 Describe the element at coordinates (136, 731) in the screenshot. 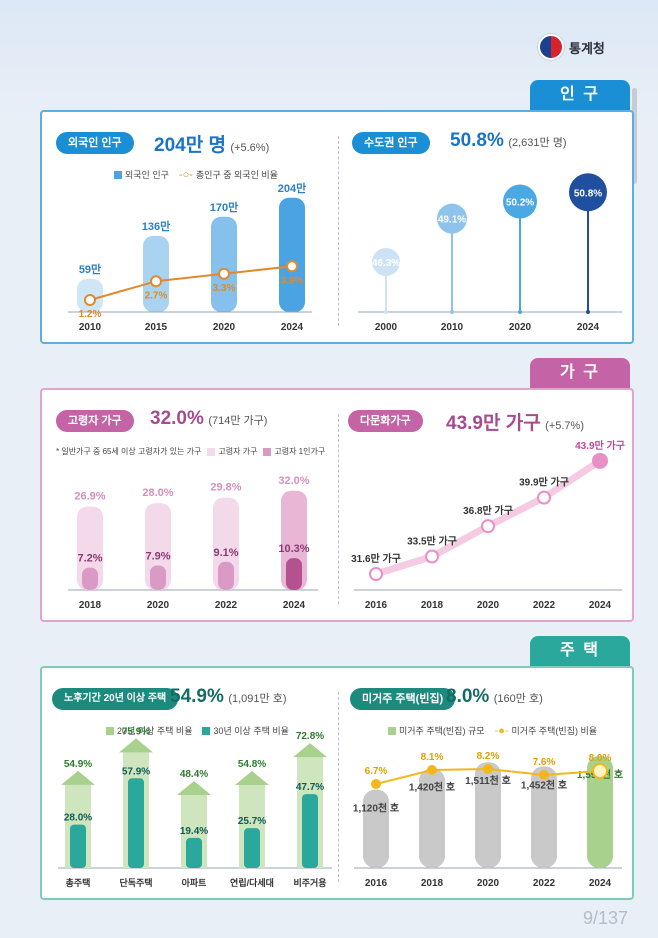

I see `old-housing-bar-label: 75.9%` at that location.